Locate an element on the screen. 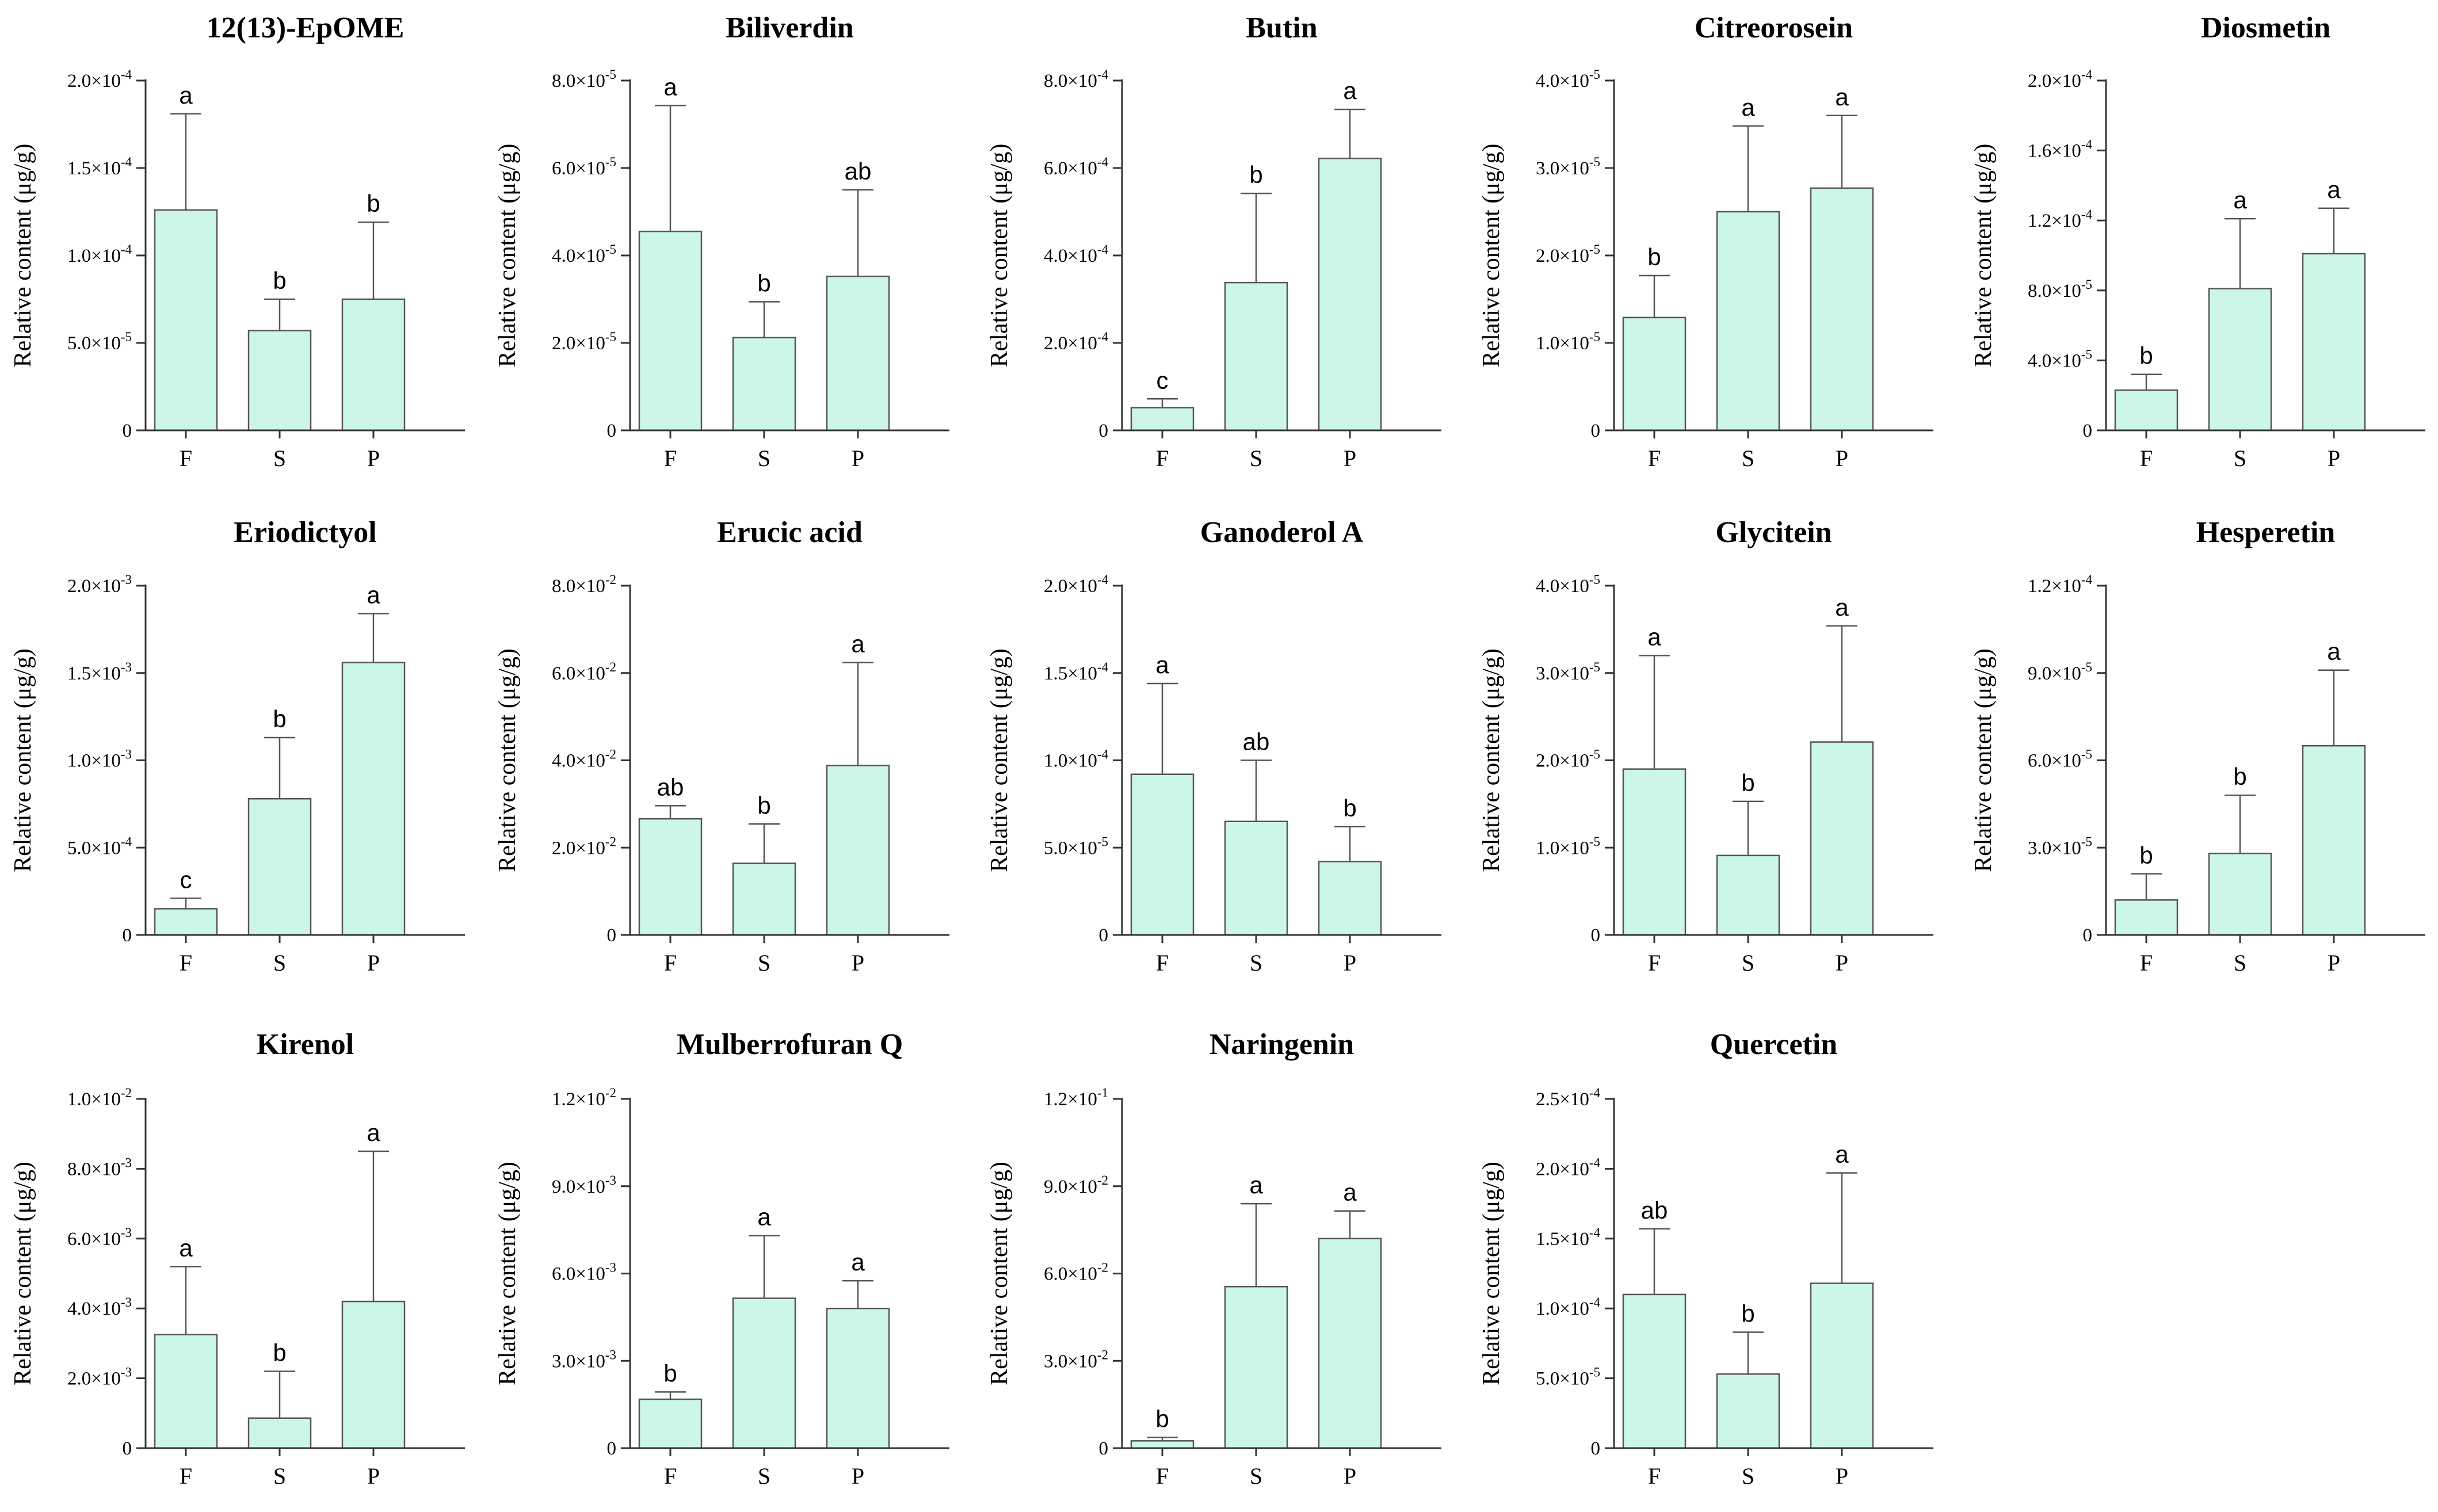 This screenshot has width=2438, height=1512. y-tick-label: 1.0×10⁻⁵ is located at coordinates (1568, 342).